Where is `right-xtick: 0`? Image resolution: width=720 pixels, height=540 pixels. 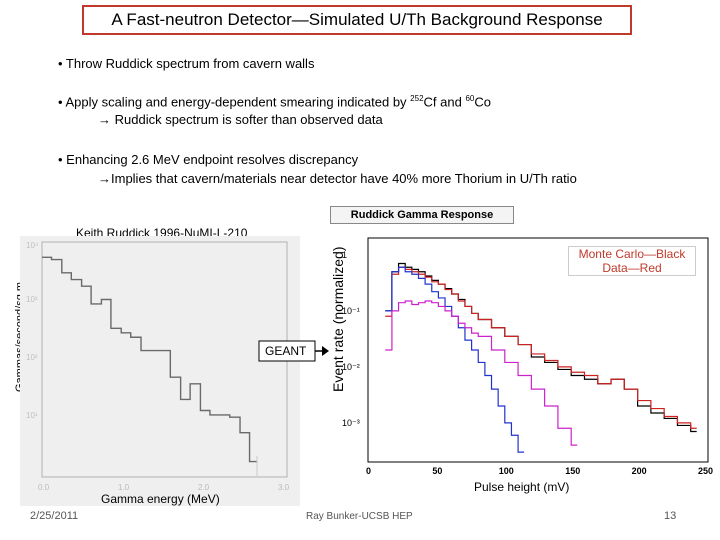 right-xtick: 0 is located at coordinates (368, 471).